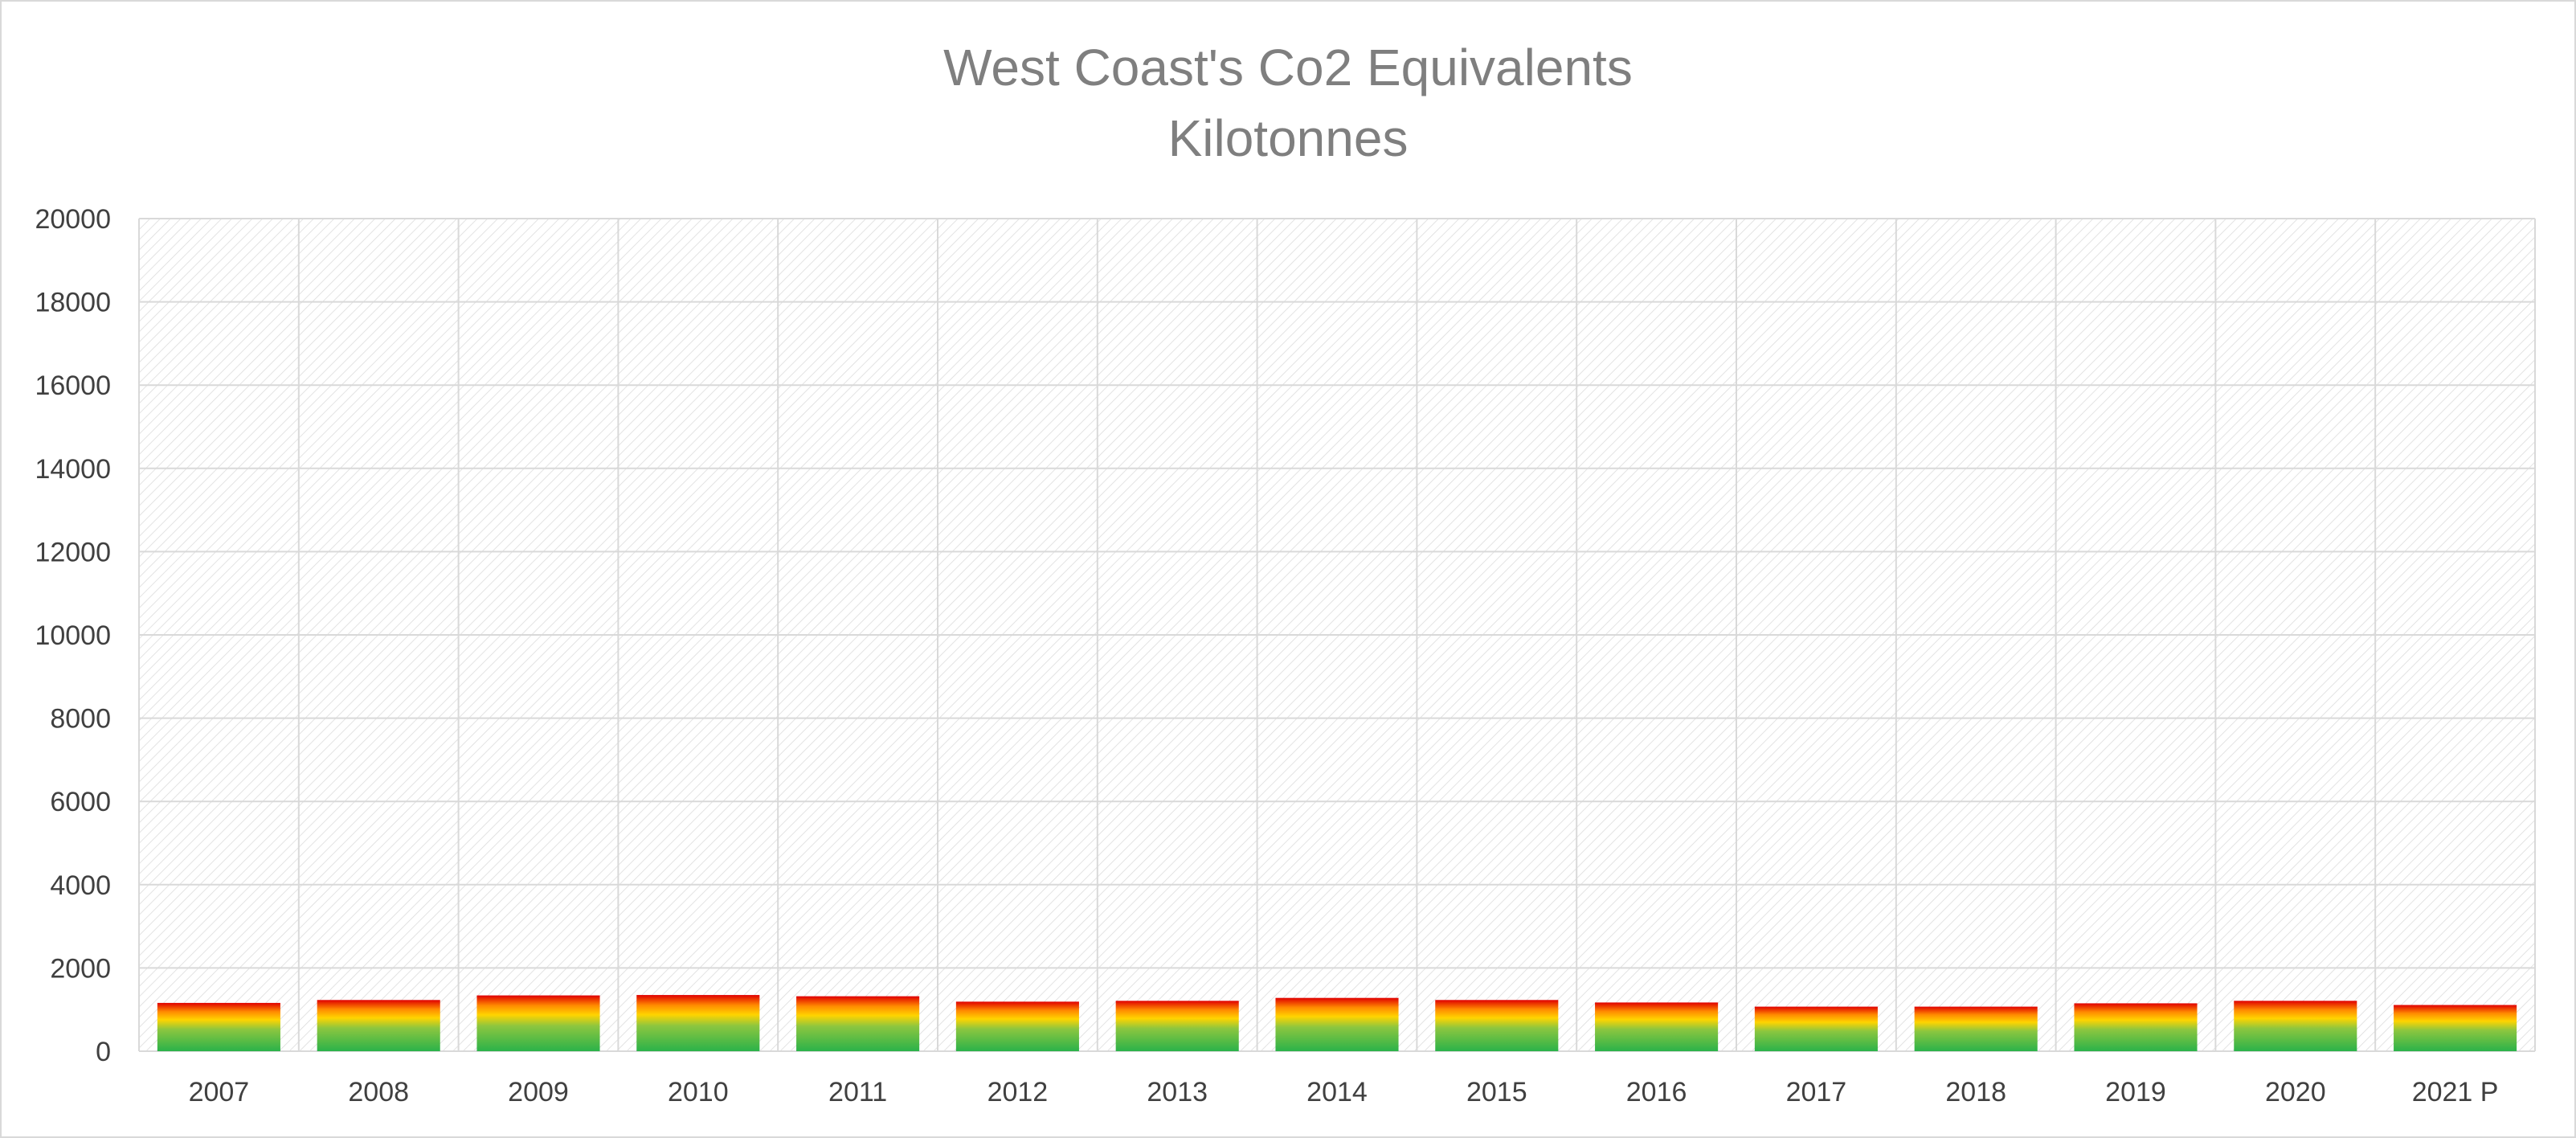  Describe the element at coordinates (1496, 1092) in the screenshot. I see `x-tick-label: 2015` at that location.